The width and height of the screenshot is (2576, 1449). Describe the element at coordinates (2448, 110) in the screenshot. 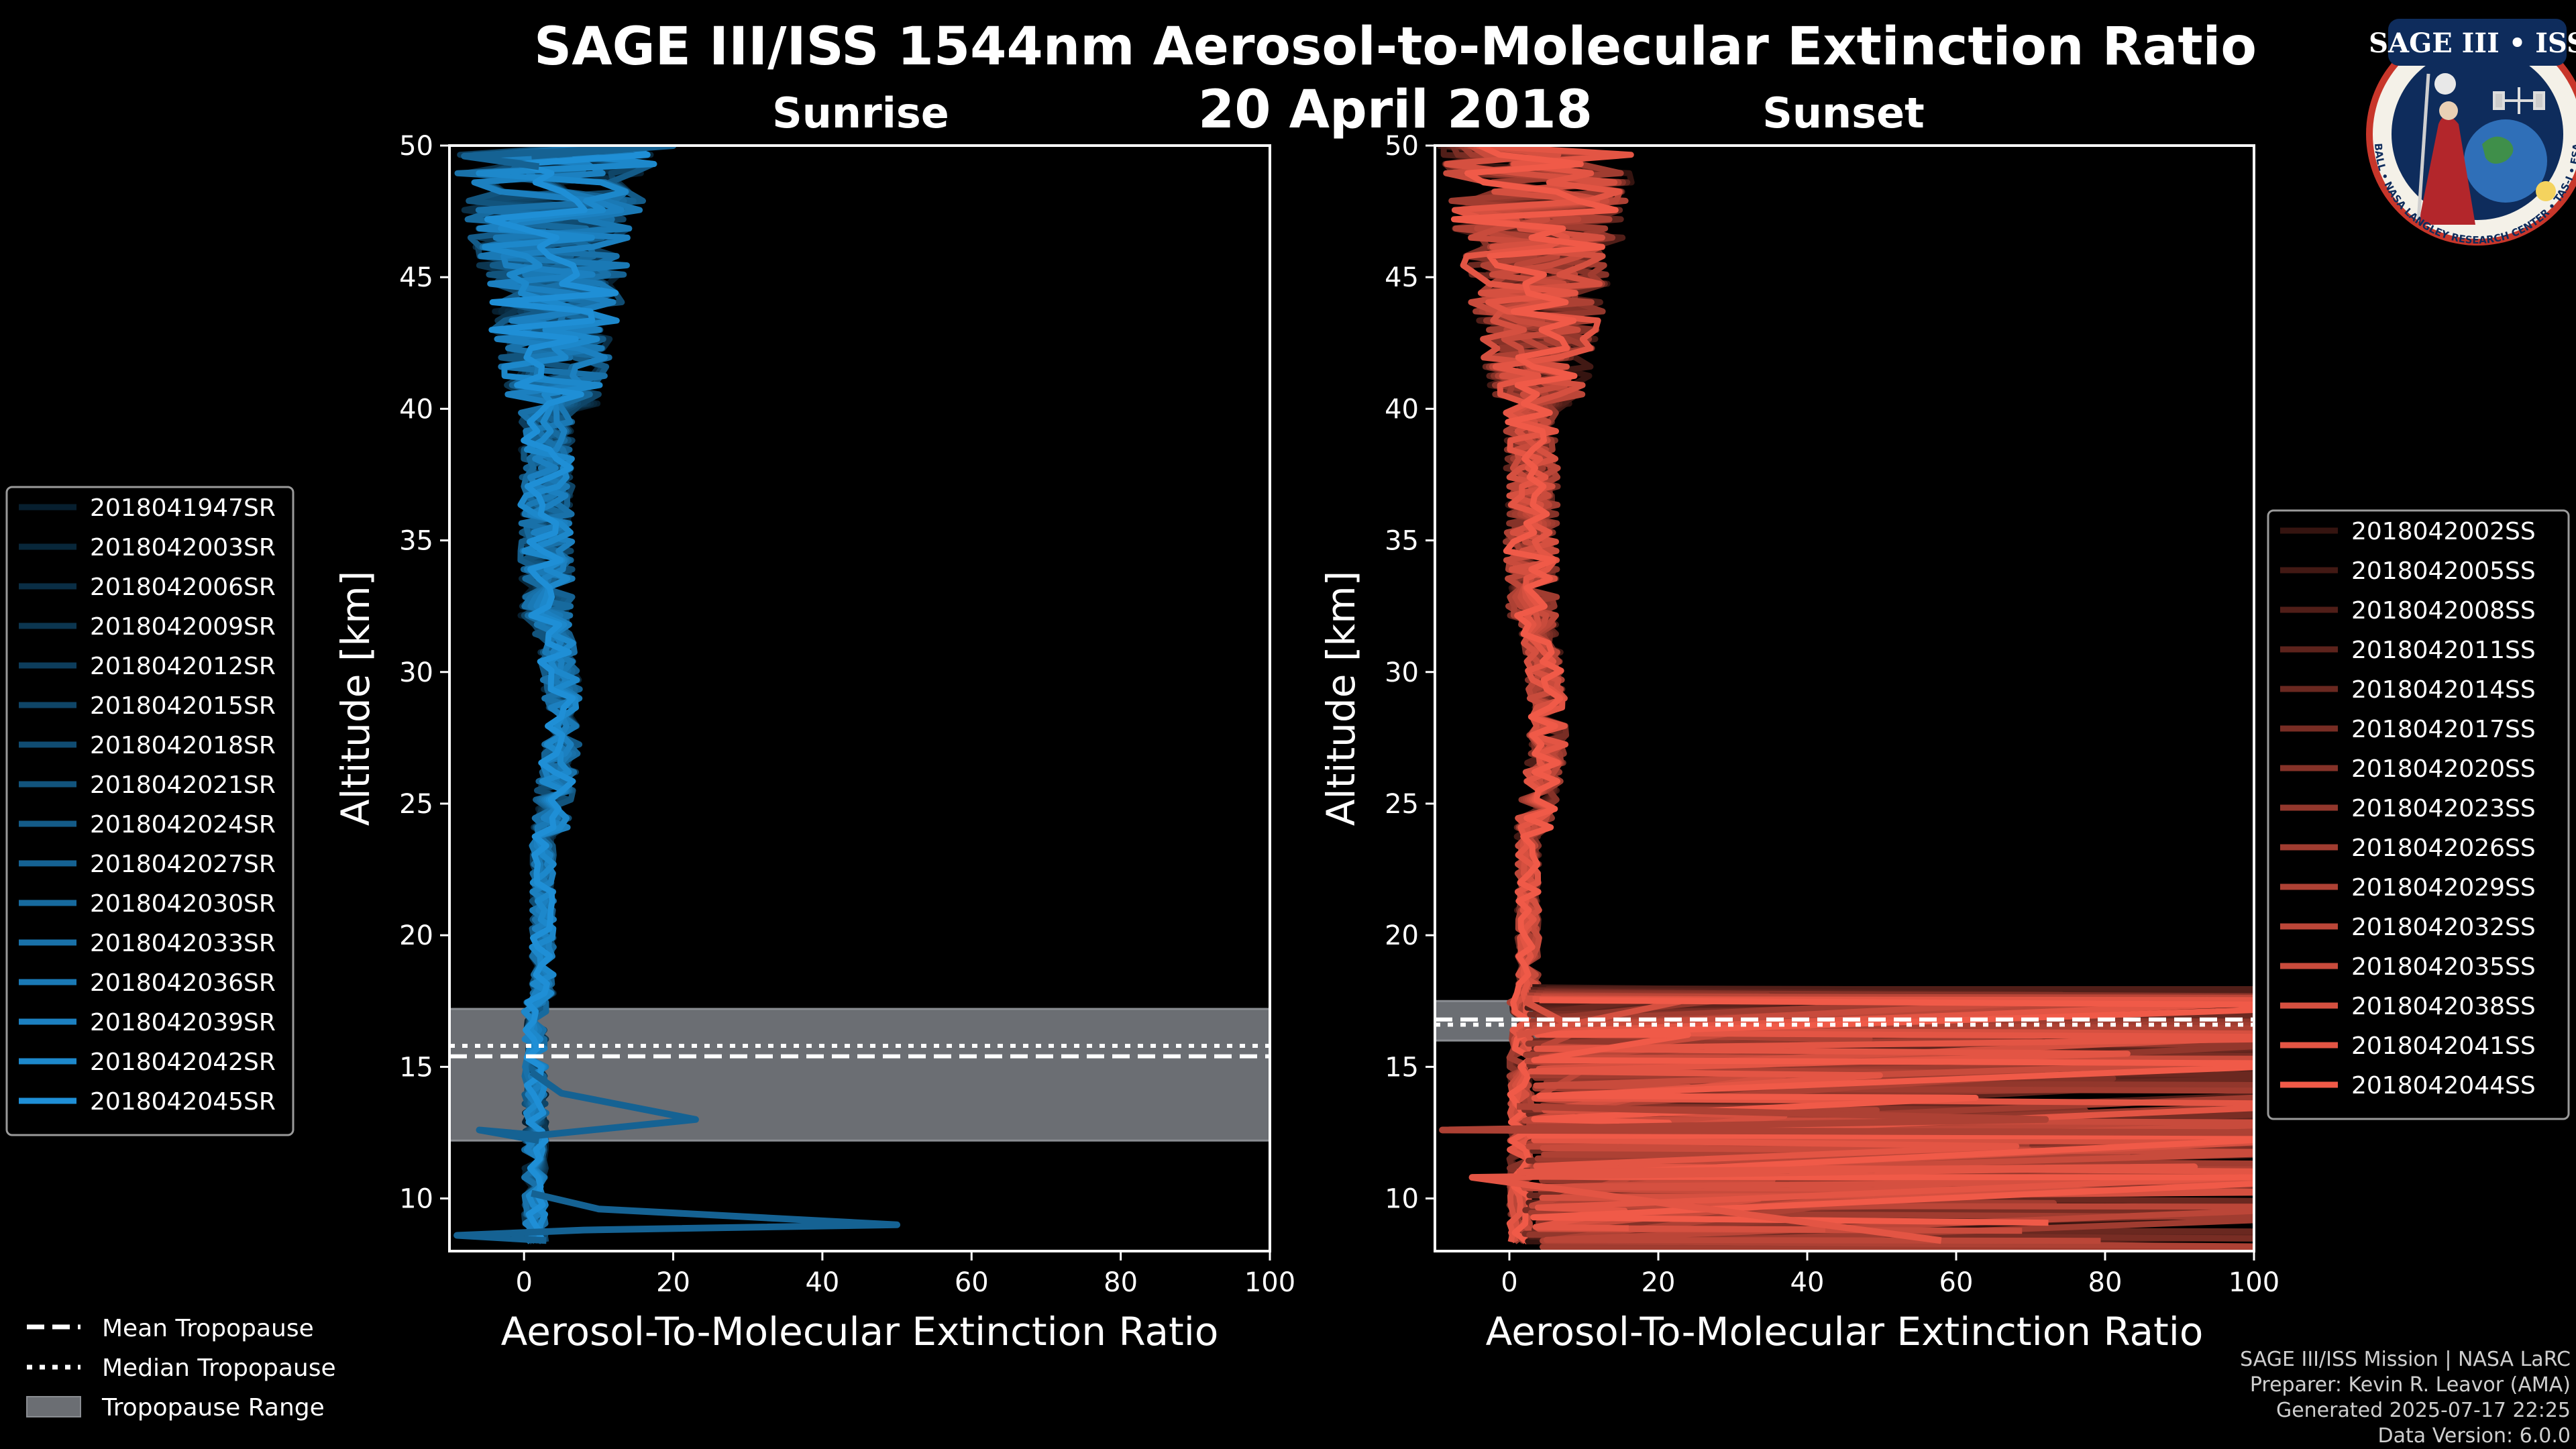

I see `logo-figure-head` at that location.